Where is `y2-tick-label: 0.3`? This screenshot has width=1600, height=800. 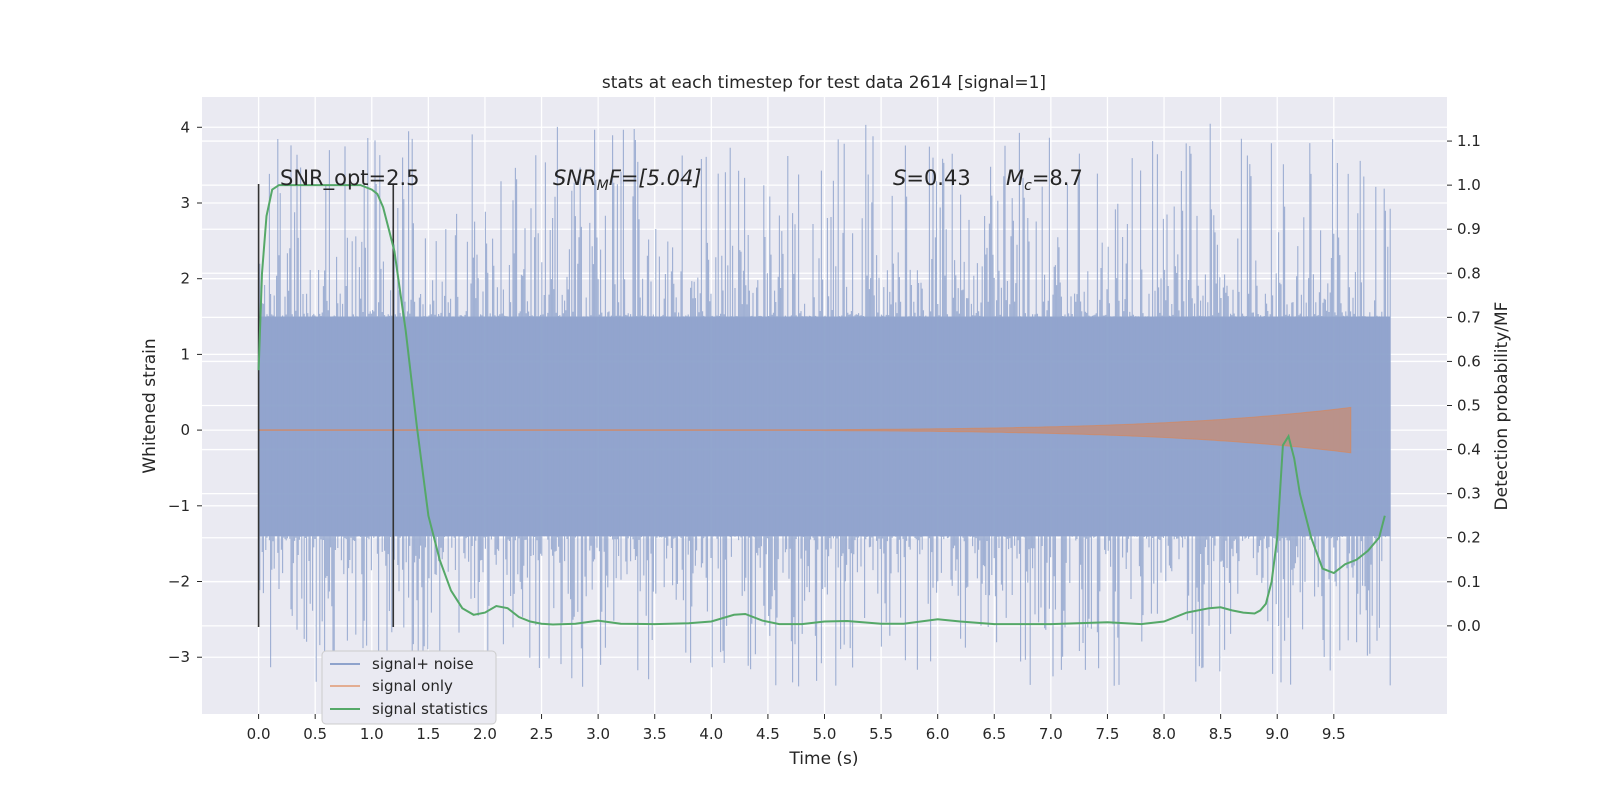 y2-tick-label: 0.3 is located at coordinates (1469, 494).